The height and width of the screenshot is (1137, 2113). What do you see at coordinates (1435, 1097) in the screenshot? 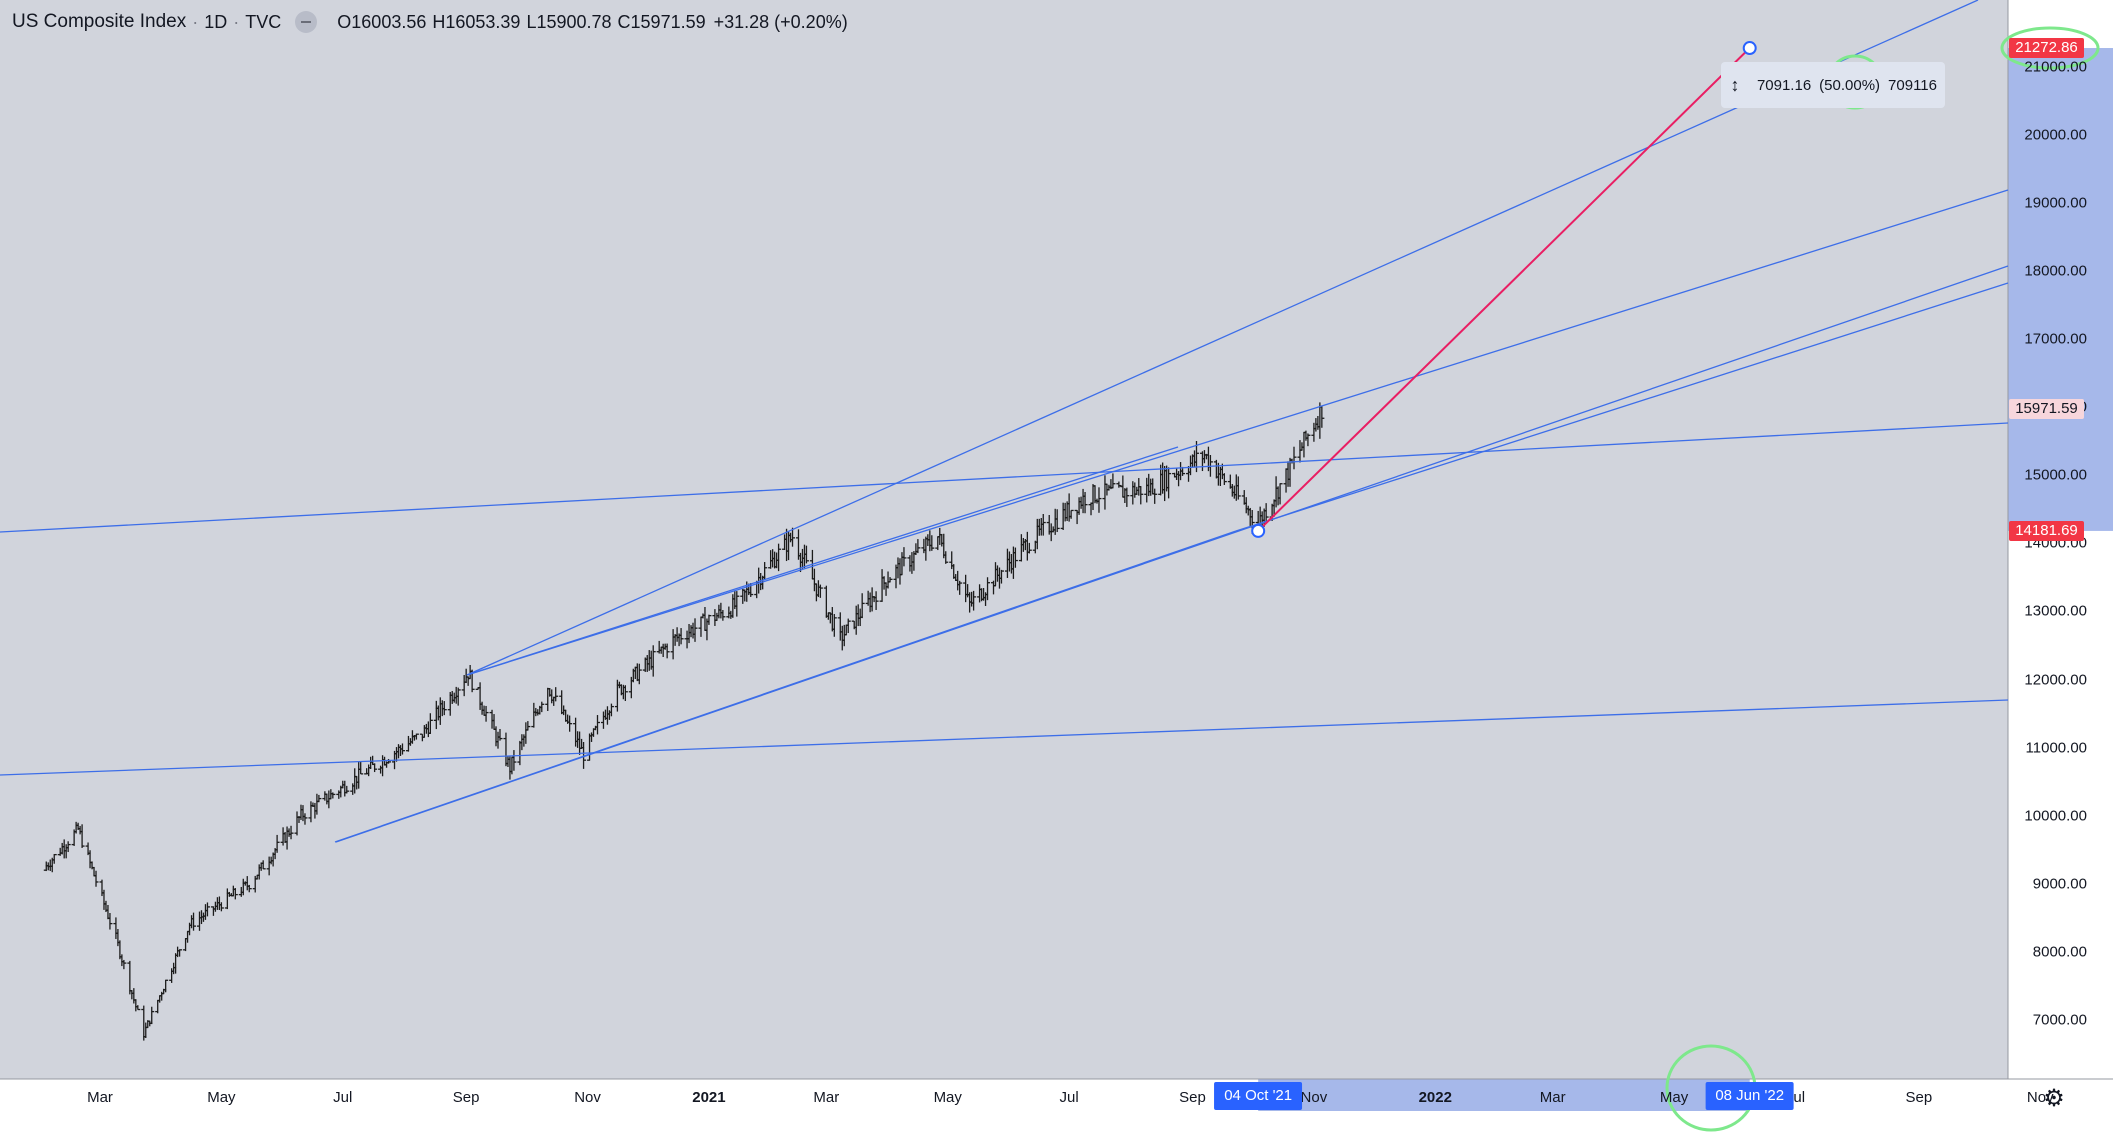
I see `time-tick-label: 2022` at bounding box center [1435, 1097].